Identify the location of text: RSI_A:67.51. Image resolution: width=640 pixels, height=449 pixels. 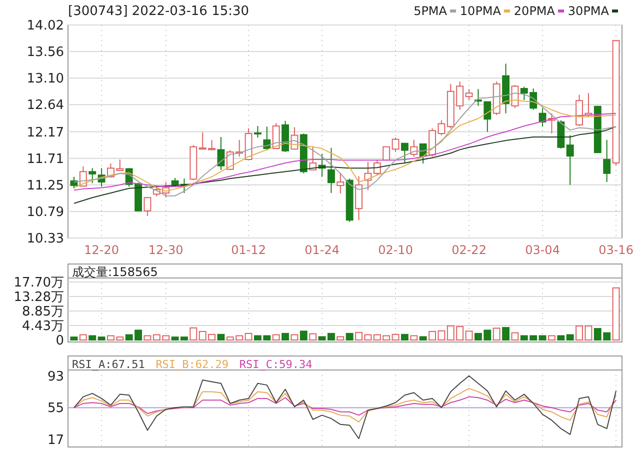
(108, 364).